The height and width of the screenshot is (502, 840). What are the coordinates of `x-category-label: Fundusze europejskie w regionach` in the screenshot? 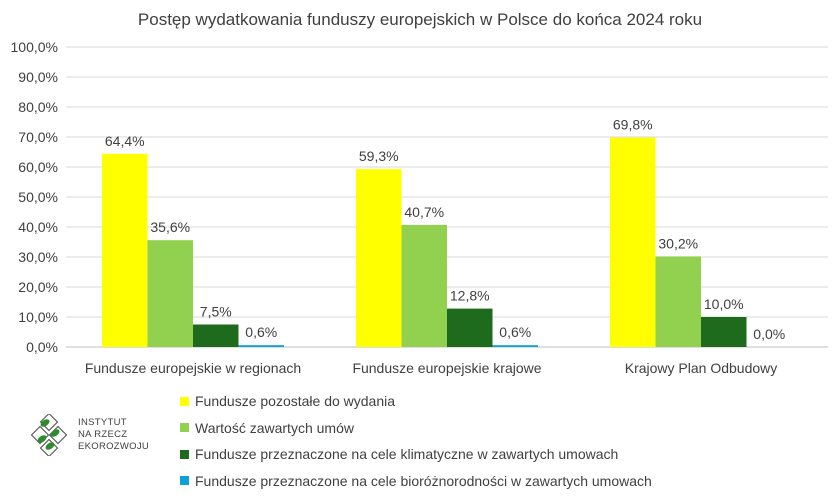 It's located at (193, 368).